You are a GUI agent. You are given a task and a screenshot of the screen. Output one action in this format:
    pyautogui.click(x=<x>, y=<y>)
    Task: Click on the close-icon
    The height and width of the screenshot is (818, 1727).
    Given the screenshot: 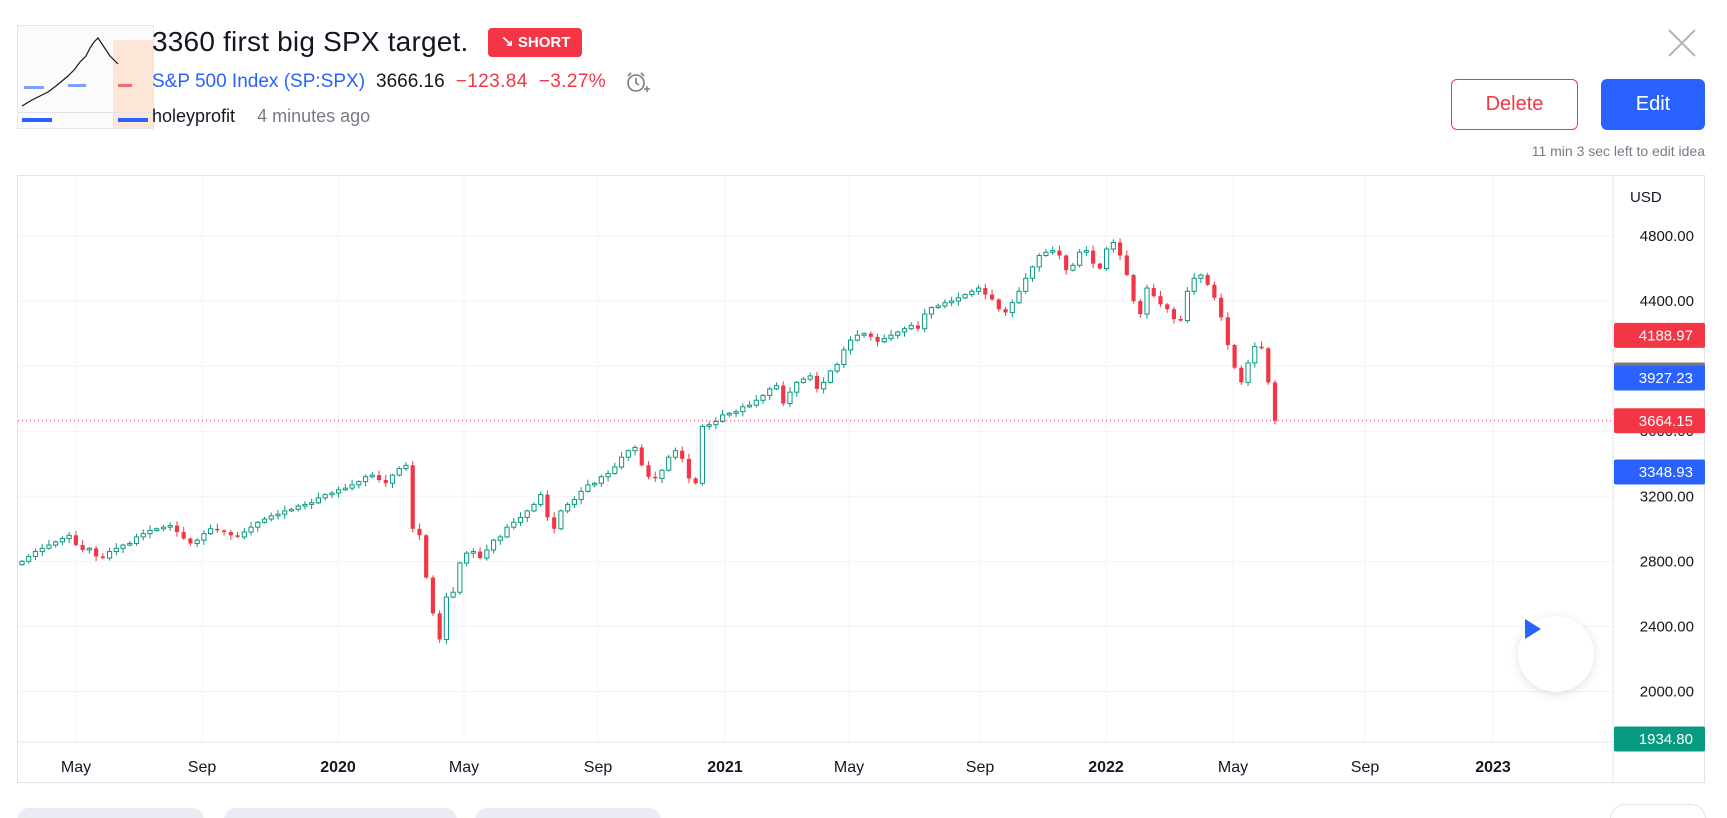 What is the action you would take?
    pyautogui.click(x=1682, y=43)
    